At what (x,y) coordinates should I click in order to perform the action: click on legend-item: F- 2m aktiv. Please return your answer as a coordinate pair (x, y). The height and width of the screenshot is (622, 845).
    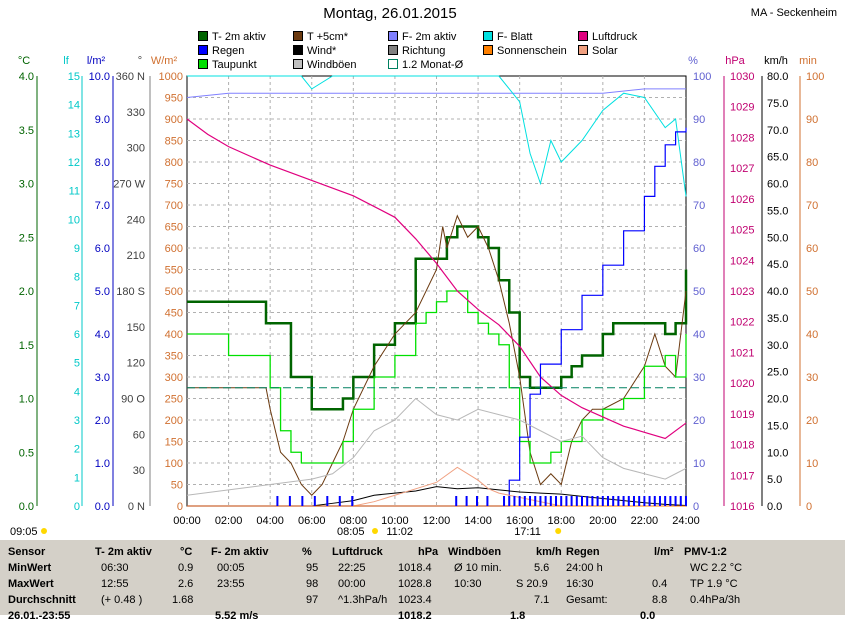
    Looking at the image, I should click on (422, 37).